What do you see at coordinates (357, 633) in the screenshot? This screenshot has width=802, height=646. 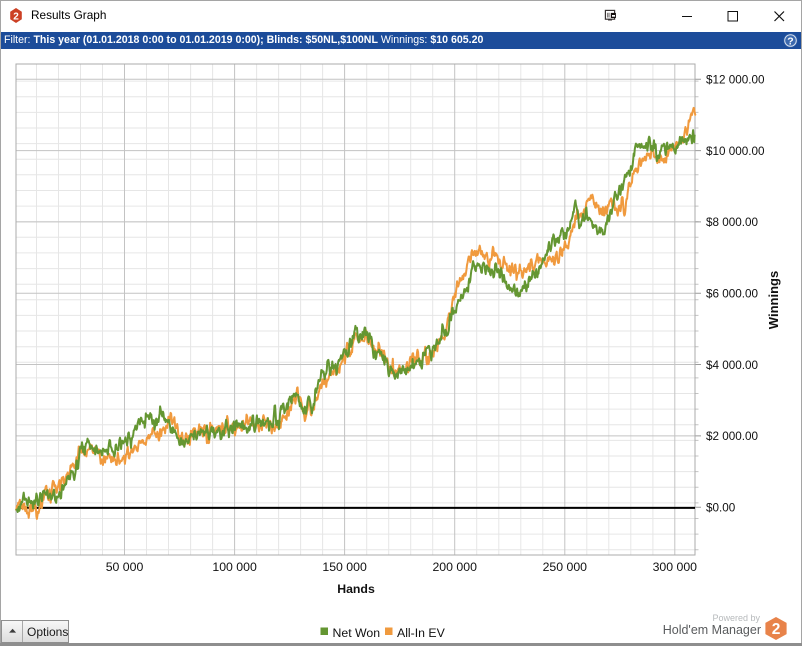 I see `svg-text: Net Won` at bounding box center [357, 633].